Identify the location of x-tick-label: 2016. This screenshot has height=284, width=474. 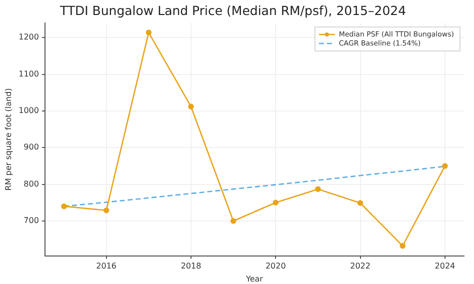
(106, 266).